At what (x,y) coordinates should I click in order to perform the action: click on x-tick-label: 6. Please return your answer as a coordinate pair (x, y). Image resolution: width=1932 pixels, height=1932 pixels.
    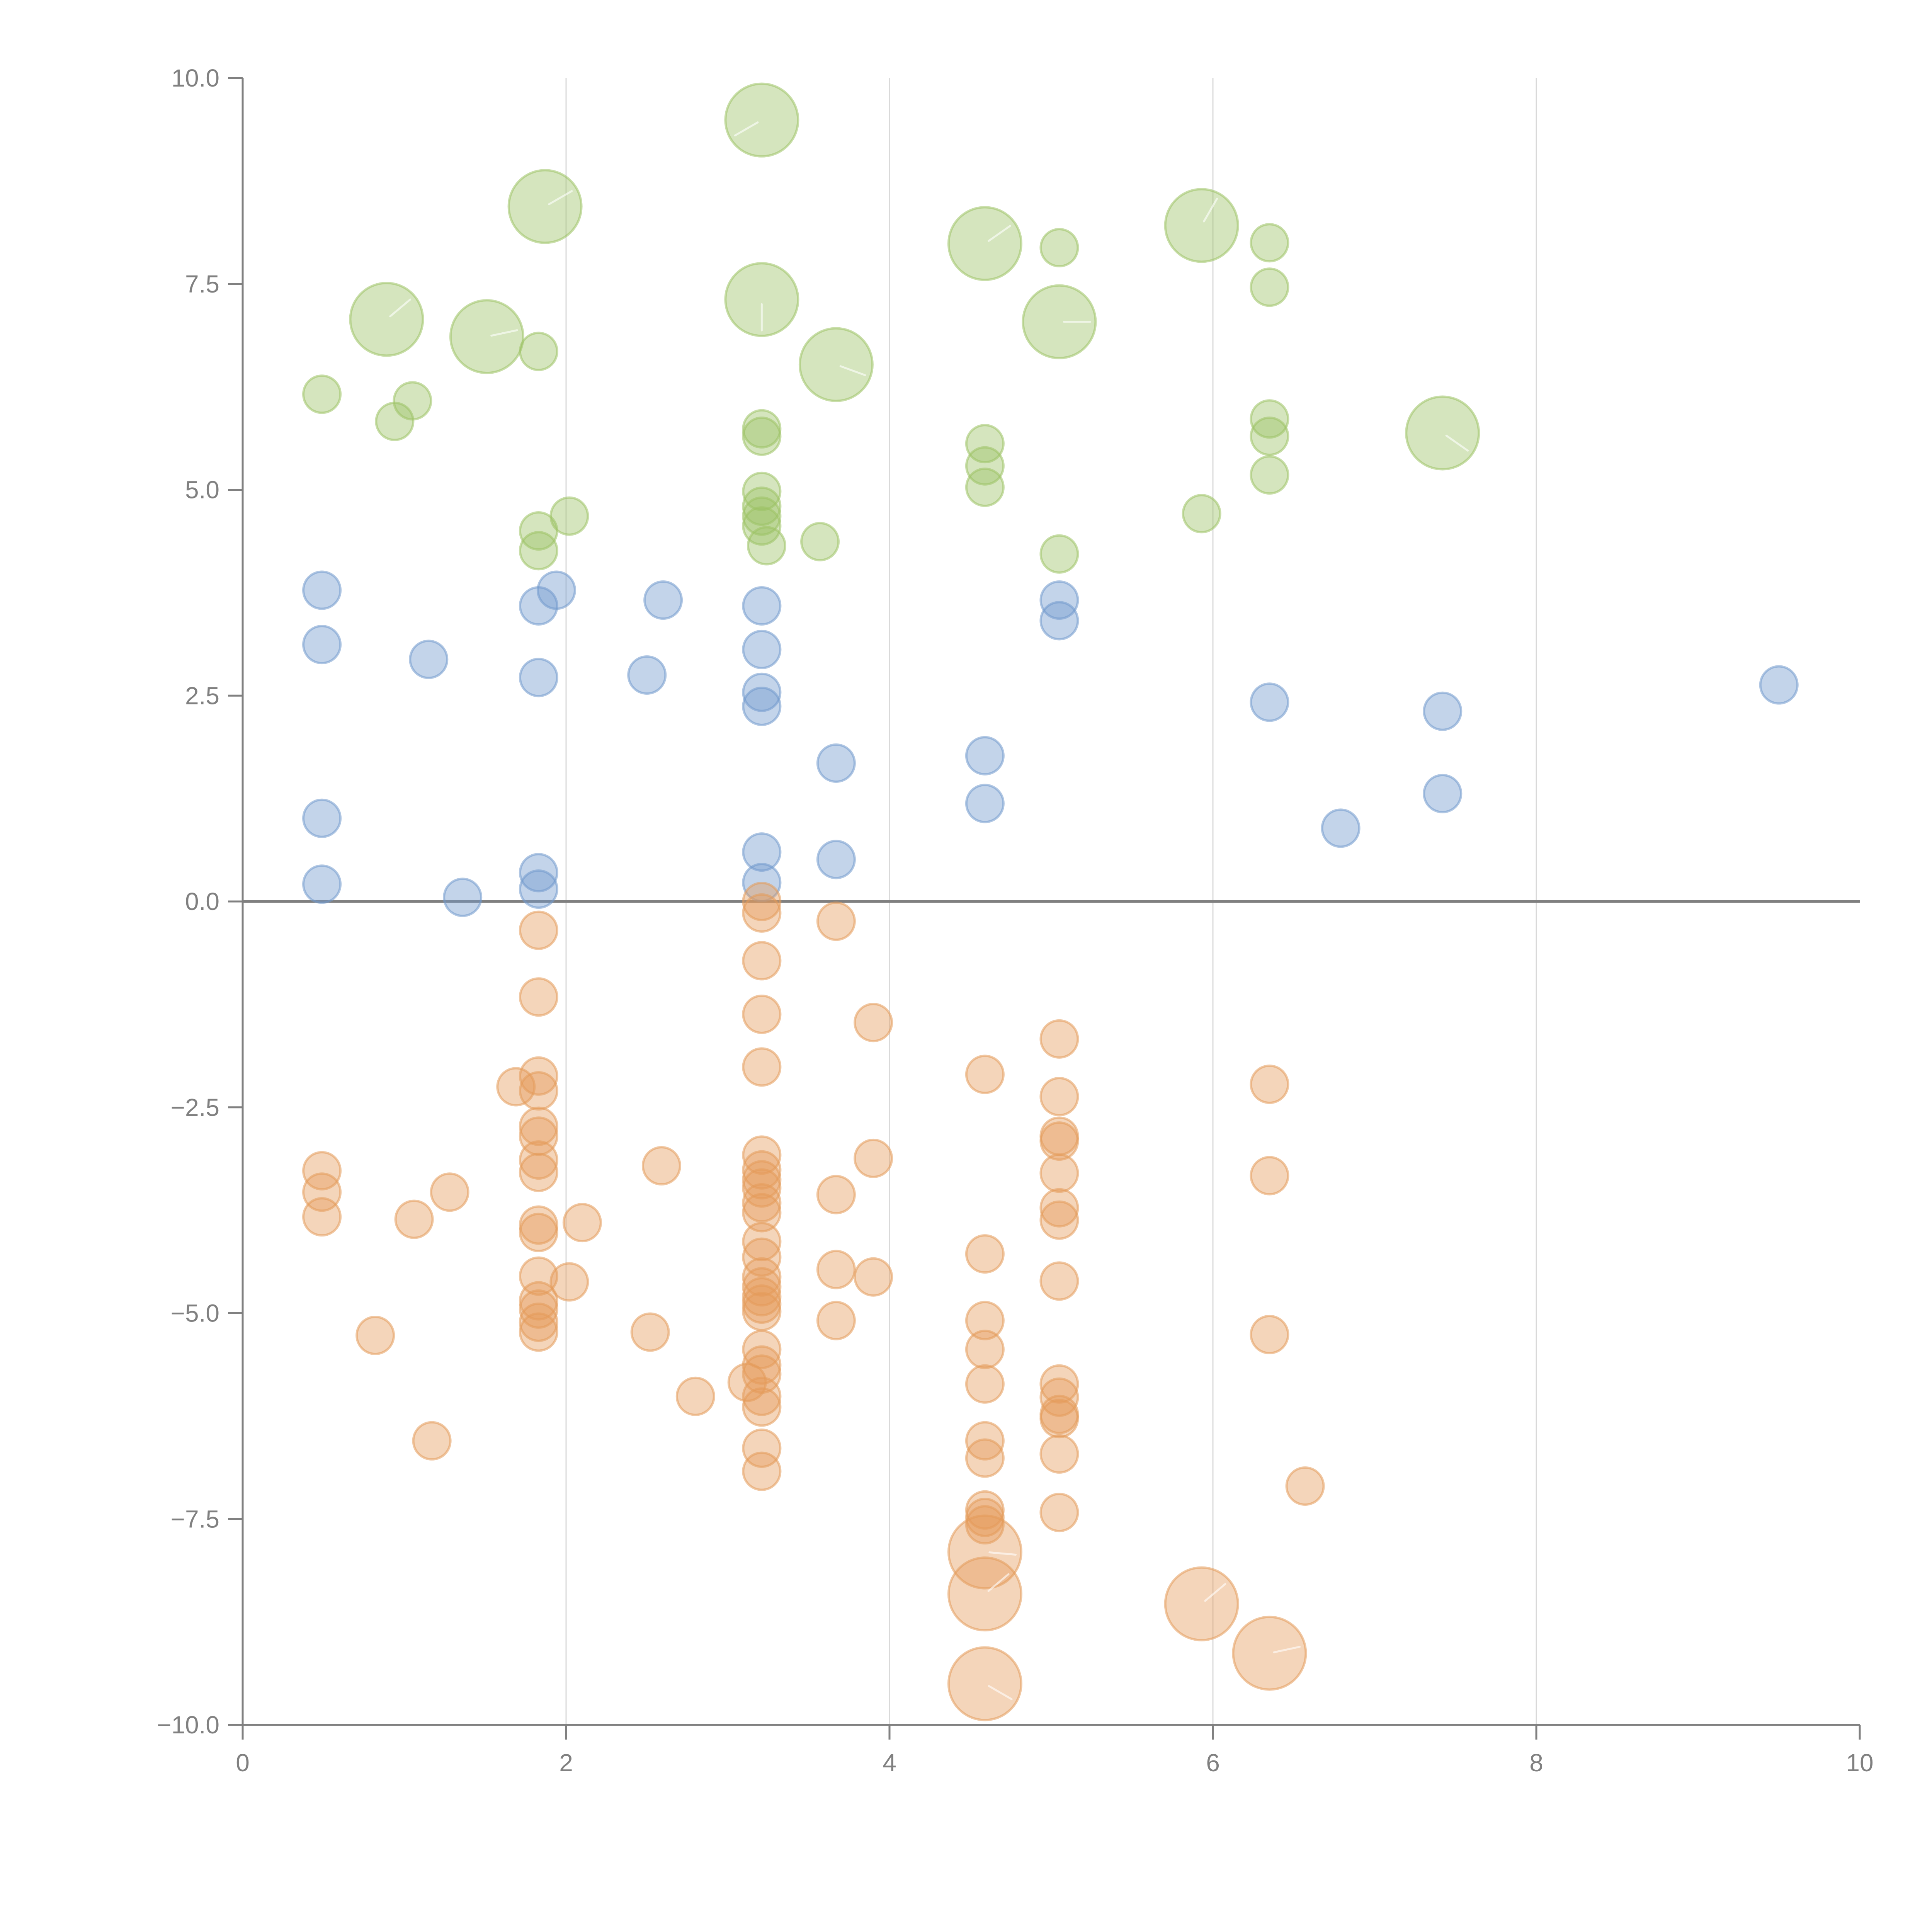
    Looking at the image, I should click on (1213, 1763).